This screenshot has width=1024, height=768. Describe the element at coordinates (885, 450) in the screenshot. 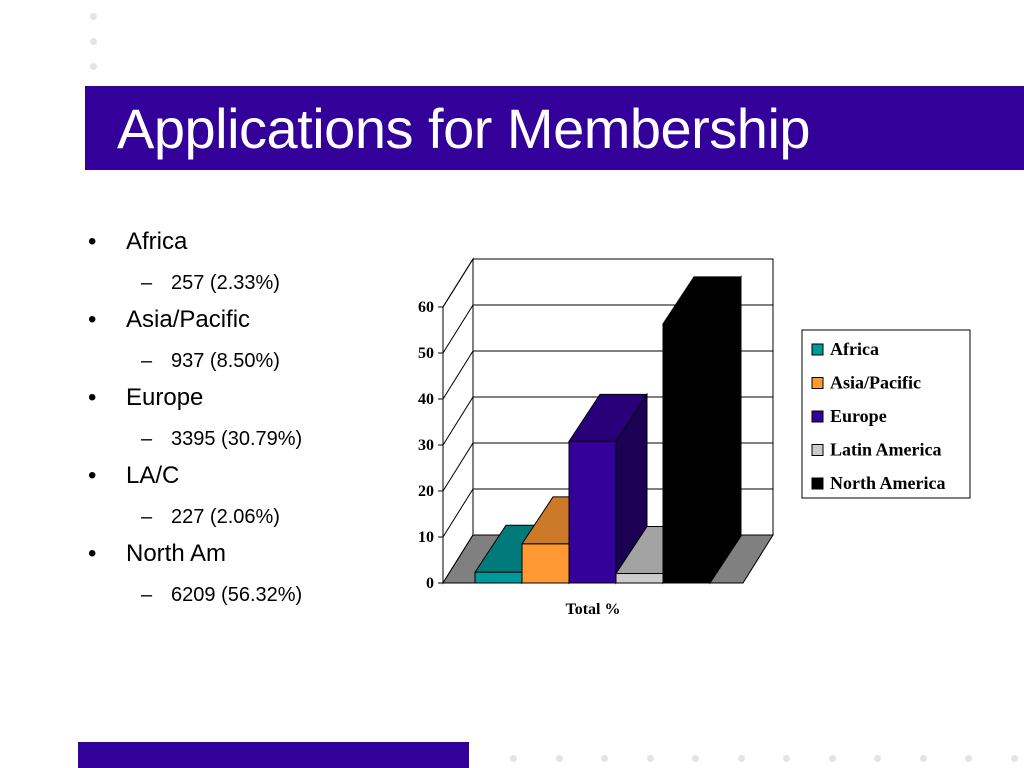

I see `legend-label: Latin America` at that location.